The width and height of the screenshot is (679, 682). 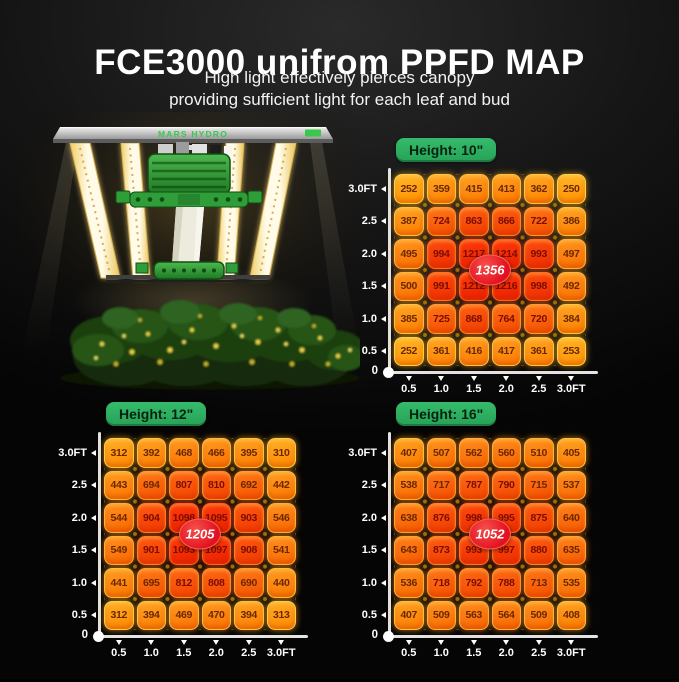 What do you see at coordinates (156, 414) in the screenshot?
I see `height-badge: Height: 12"` at bounding box center [156, 414].